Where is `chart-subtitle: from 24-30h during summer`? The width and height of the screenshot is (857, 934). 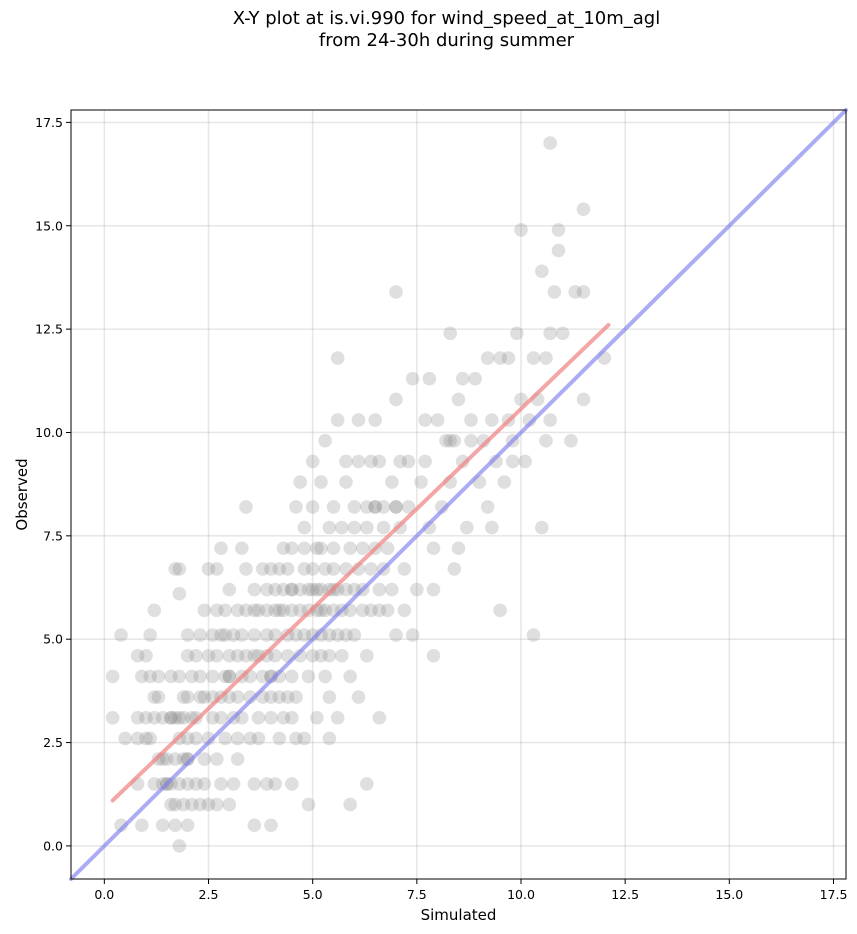
chart-subtitle: from 24-30h during summer is located at coordinates (446, 40).